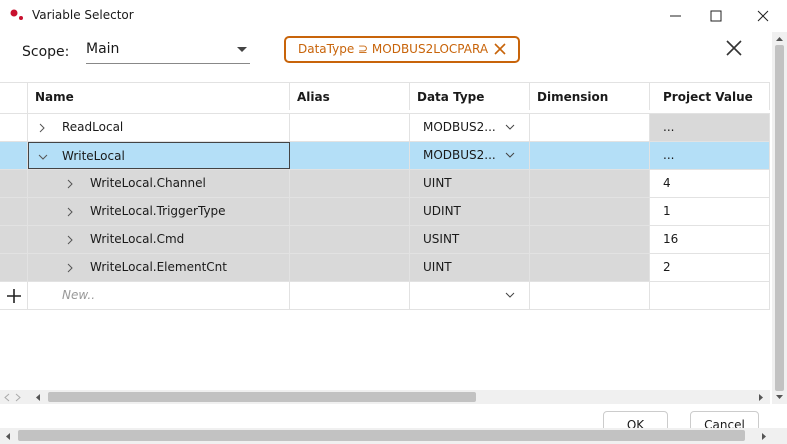 The image size is (787, 444). Describe the element at coordinates (93, 127) in the screenshot. I see `variable-name: ReadLocal` at that location.